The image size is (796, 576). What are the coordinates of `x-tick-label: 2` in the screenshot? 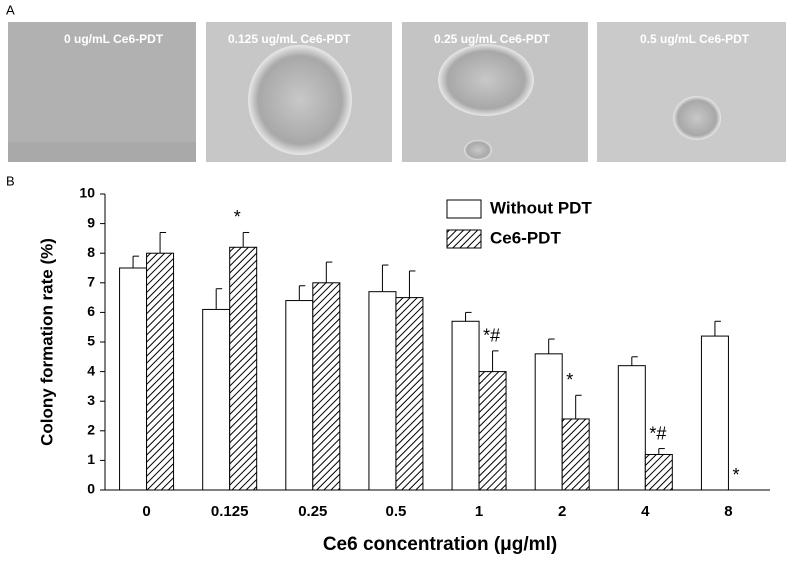 It's located at (562, 511).